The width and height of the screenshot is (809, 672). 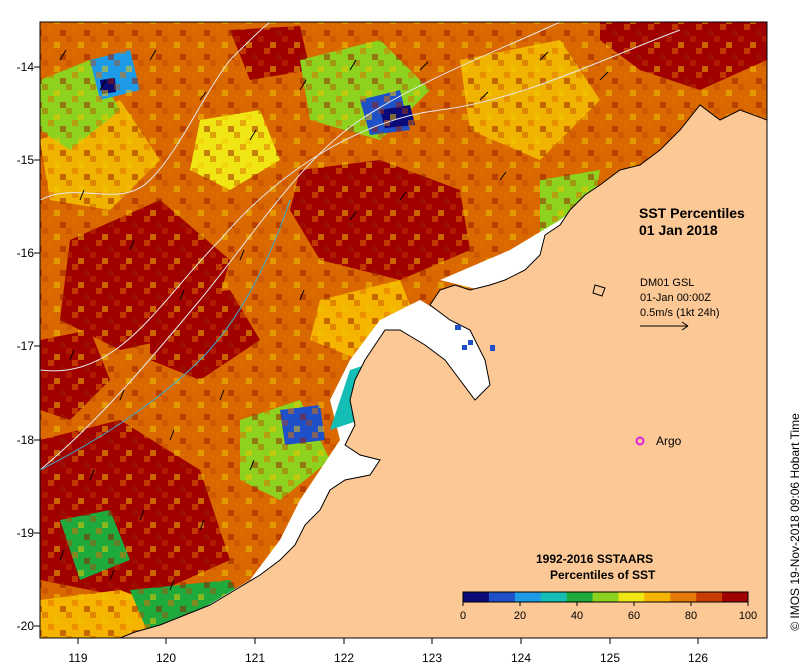 I want to click on colorbar-tick: 60, so click(x=634, y=616).